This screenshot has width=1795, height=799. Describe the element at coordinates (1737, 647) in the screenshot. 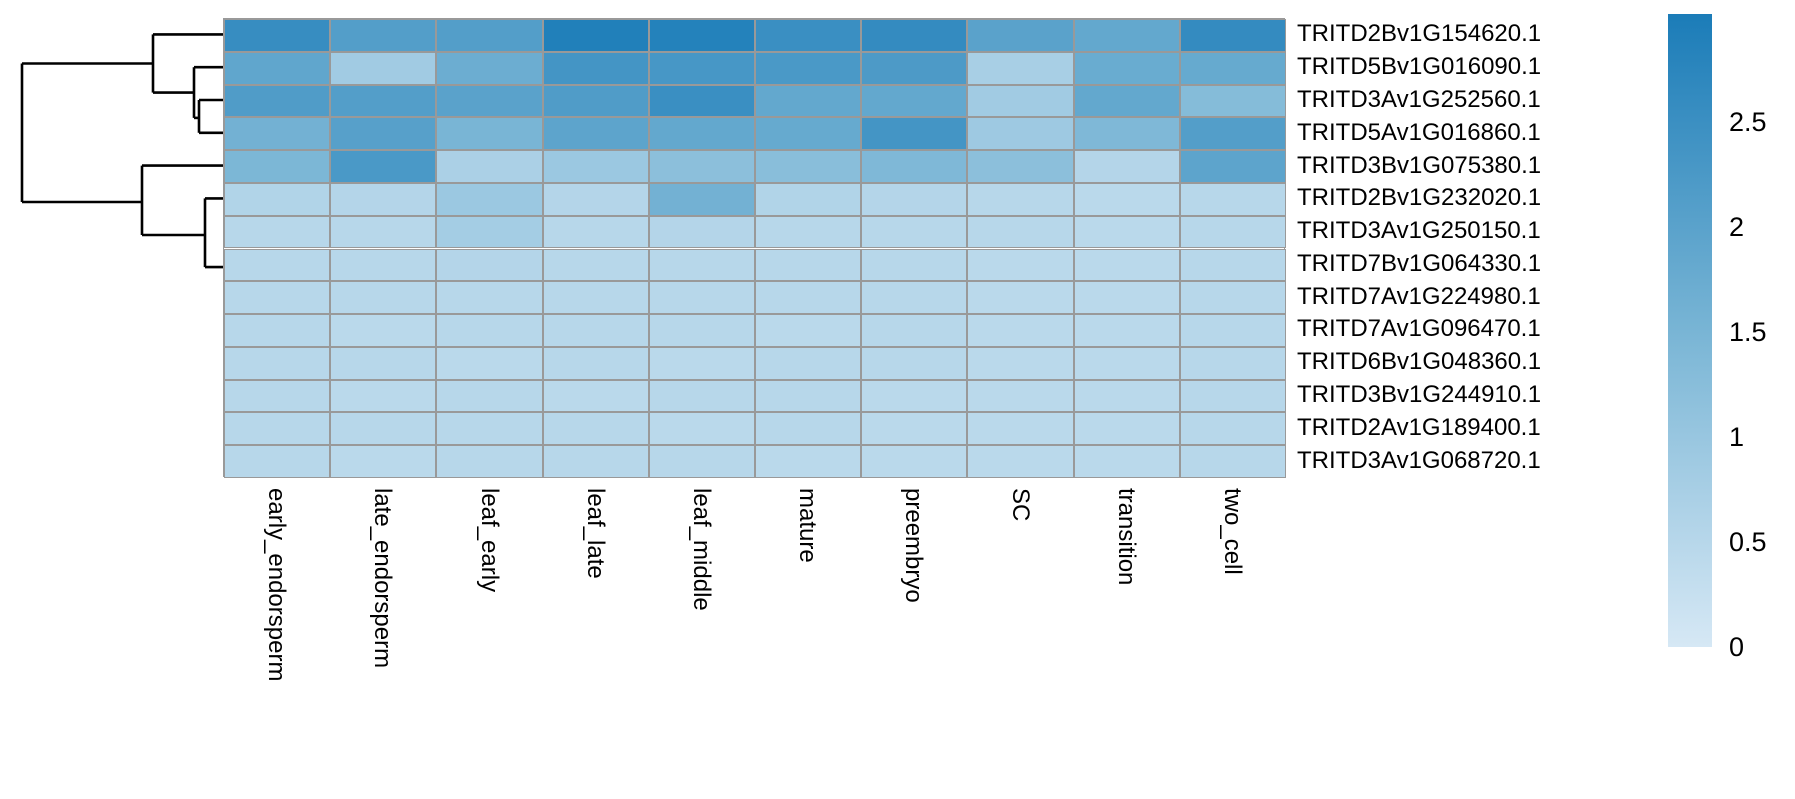

I see `legend-tick-label: 0` at that location.